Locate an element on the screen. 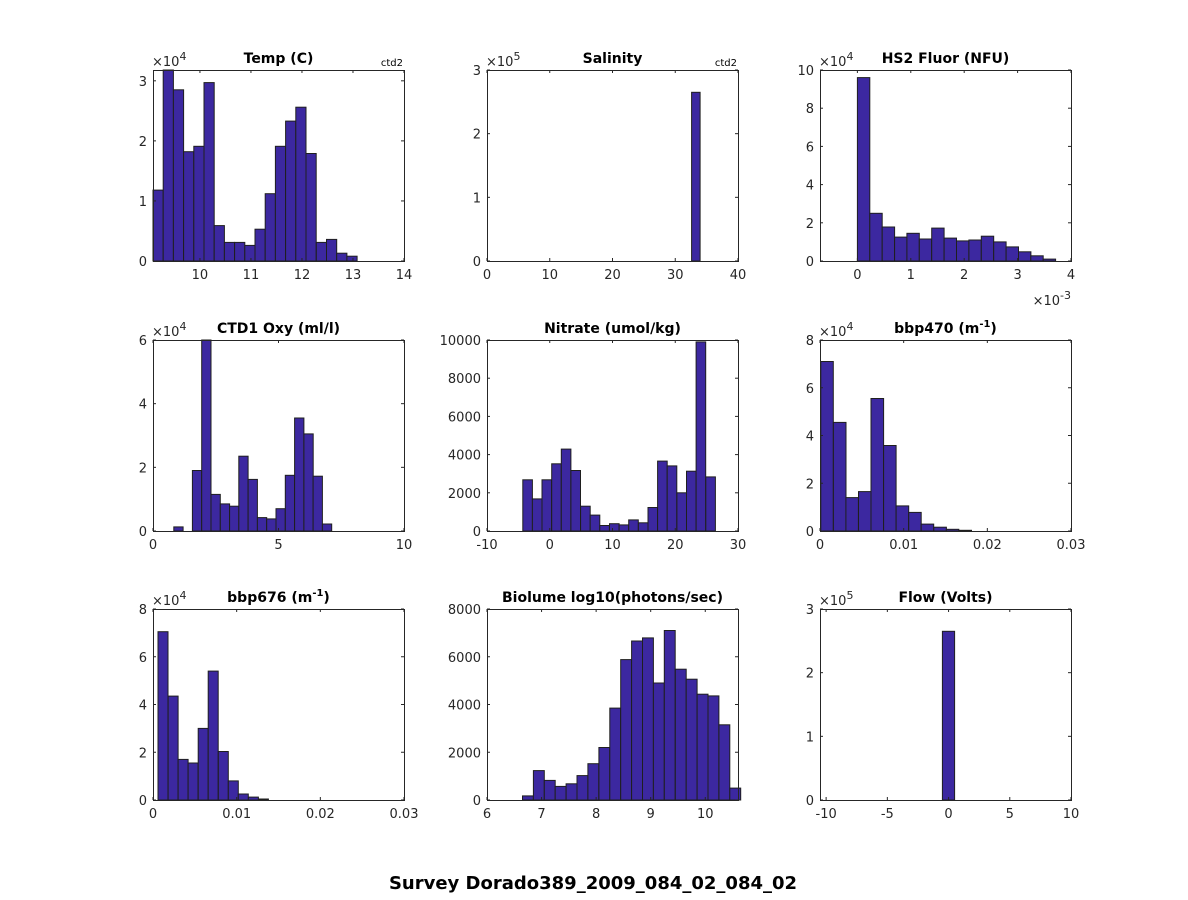 The width and height of the screenshot is (1188, 900). panel-title: Biolume log10(photons/sec) is located at coordinates (612, 598).